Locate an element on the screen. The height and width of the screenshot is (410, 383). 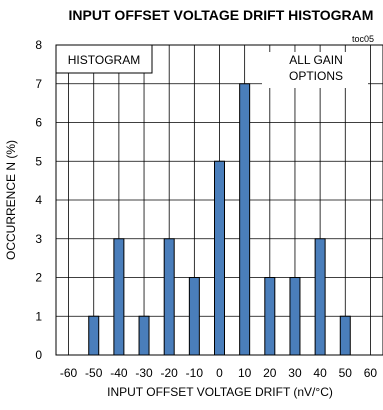
y-tick-labels: 0 1 2 3 4 5 6 7 8 is located at coordinates (38, 200).